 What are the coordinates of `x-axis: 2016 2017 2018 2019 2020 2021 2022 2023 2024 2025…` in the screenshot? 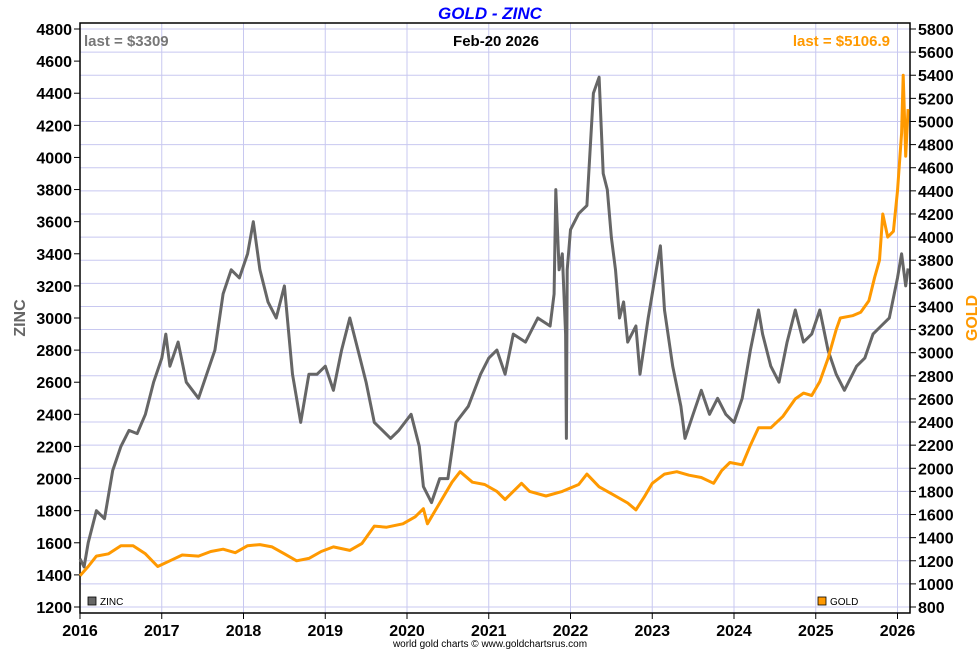 It's located at (488, 626).